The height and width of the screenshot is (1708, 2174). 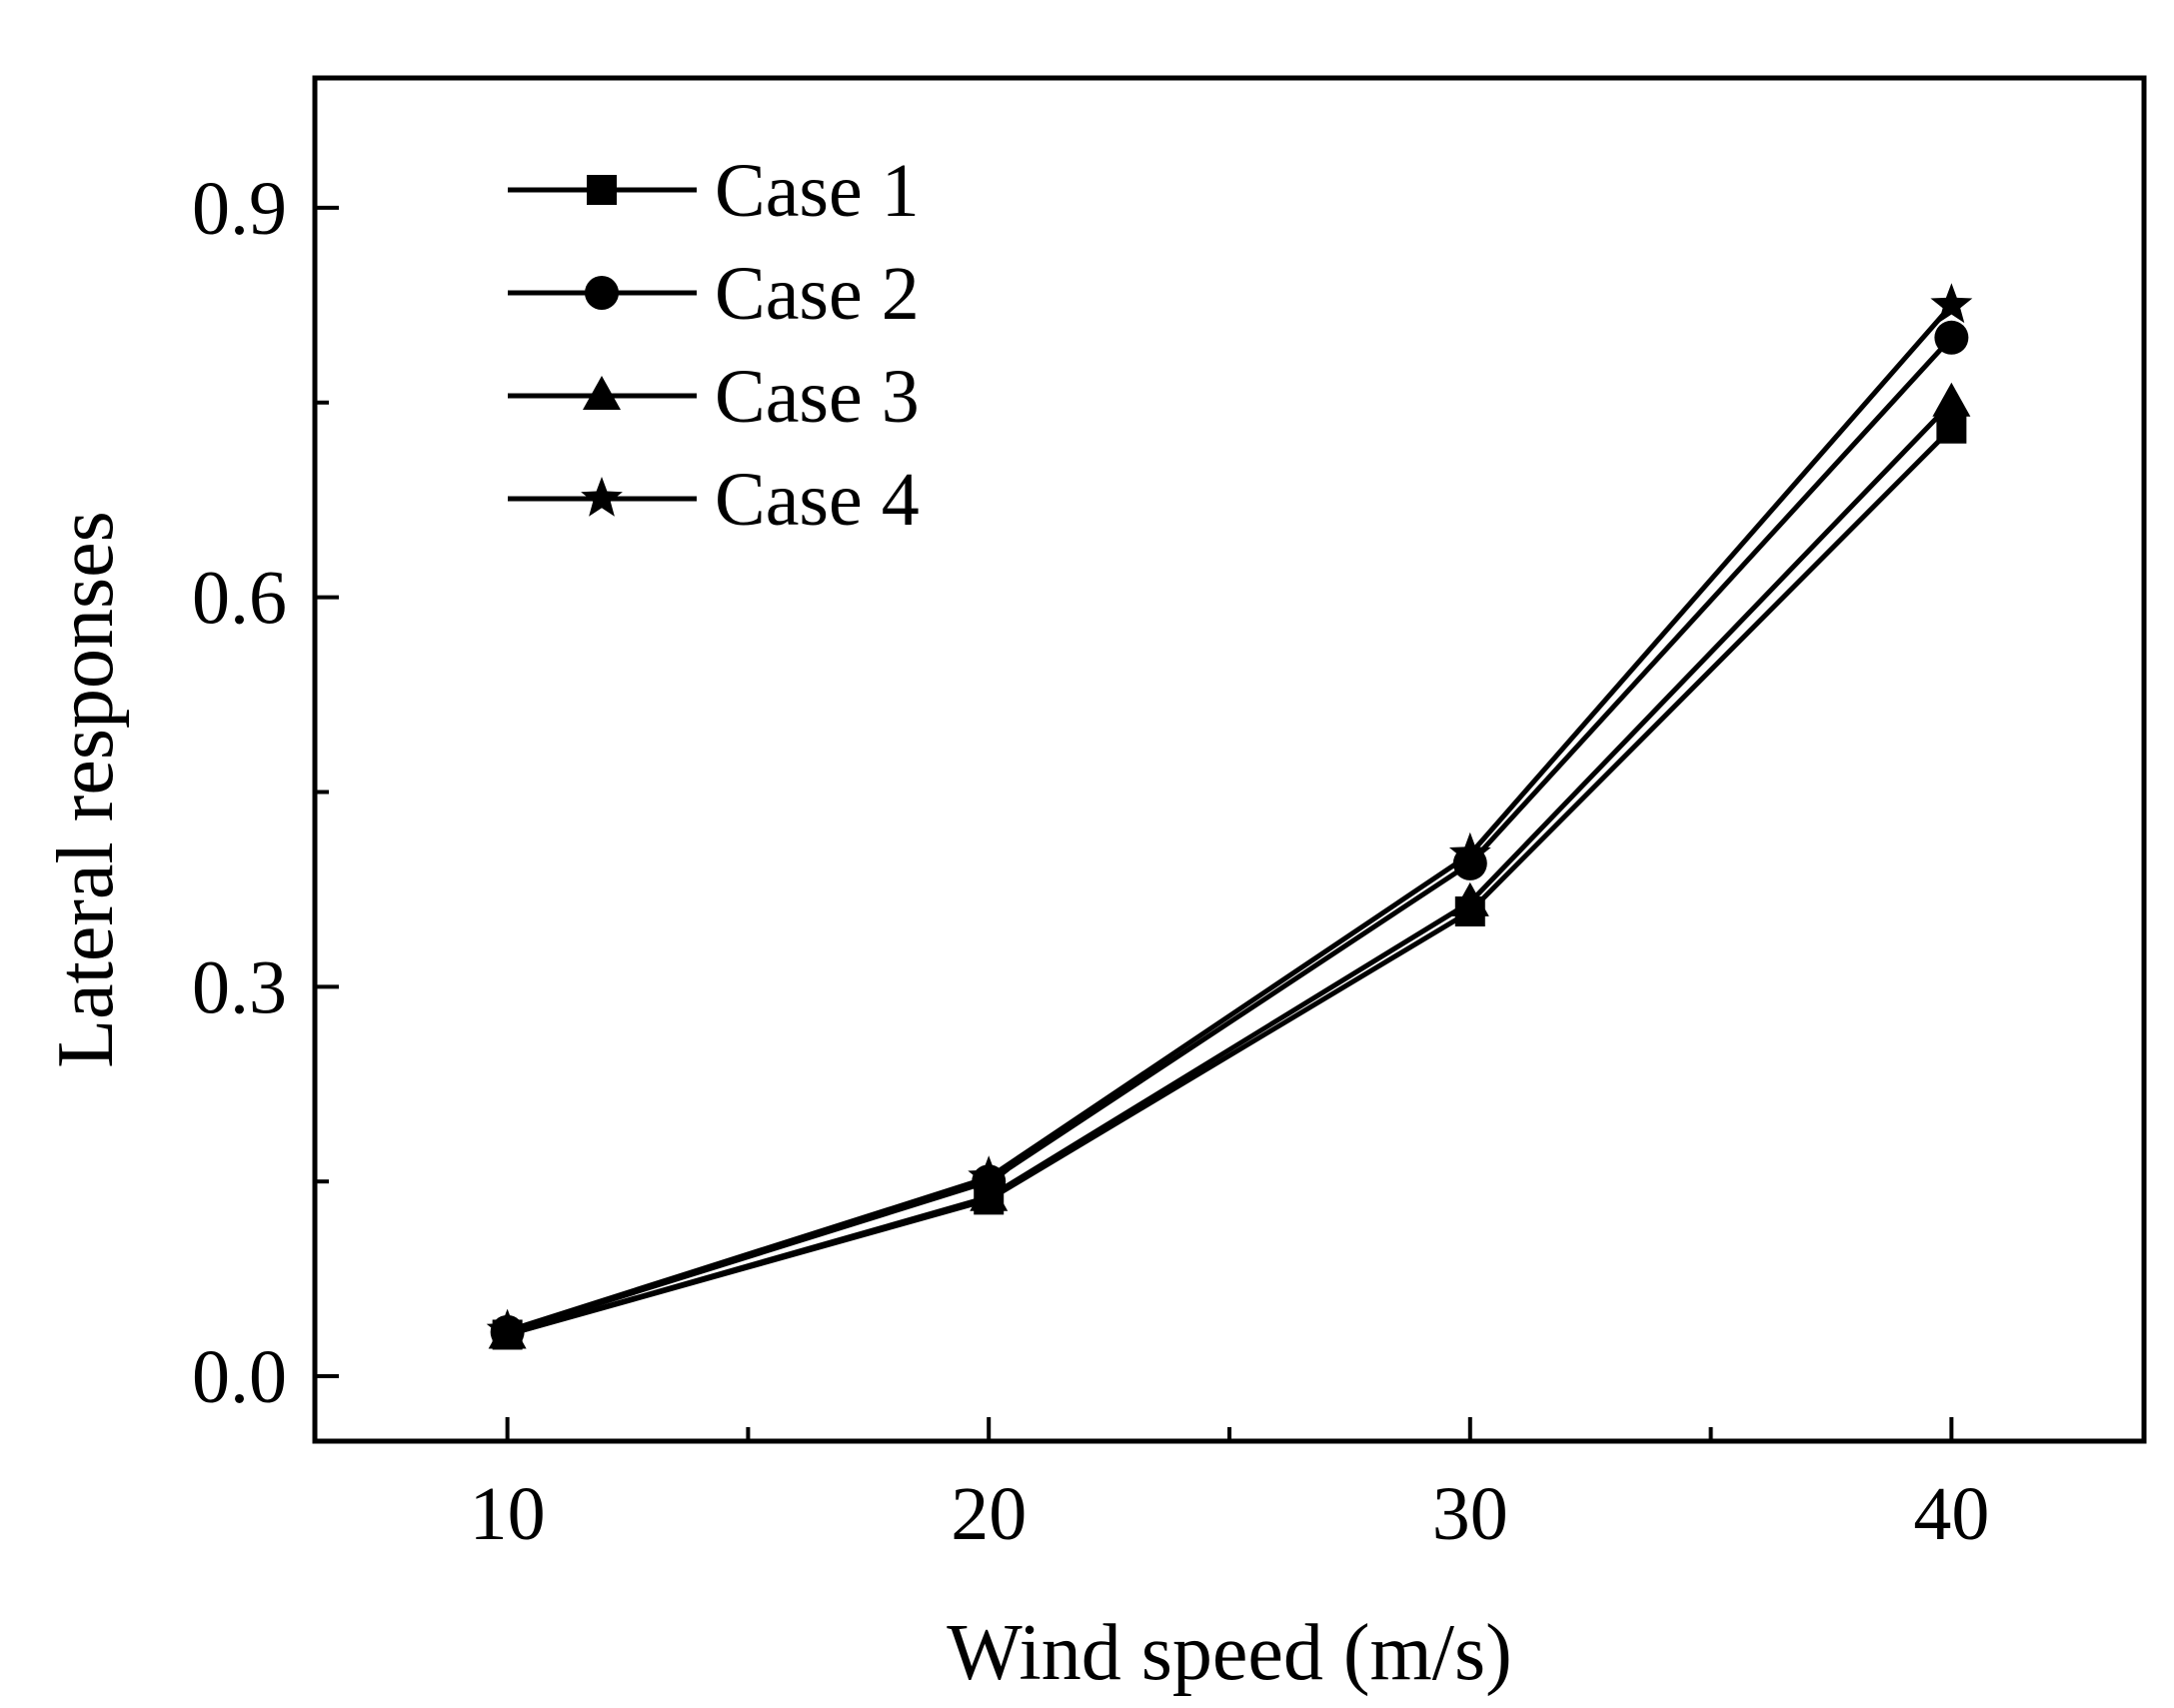 What do you see at coordinates (86, 790) in the screenshot?
I see `y-axis-title: Lateral responses` at bounding box center [86, 790].